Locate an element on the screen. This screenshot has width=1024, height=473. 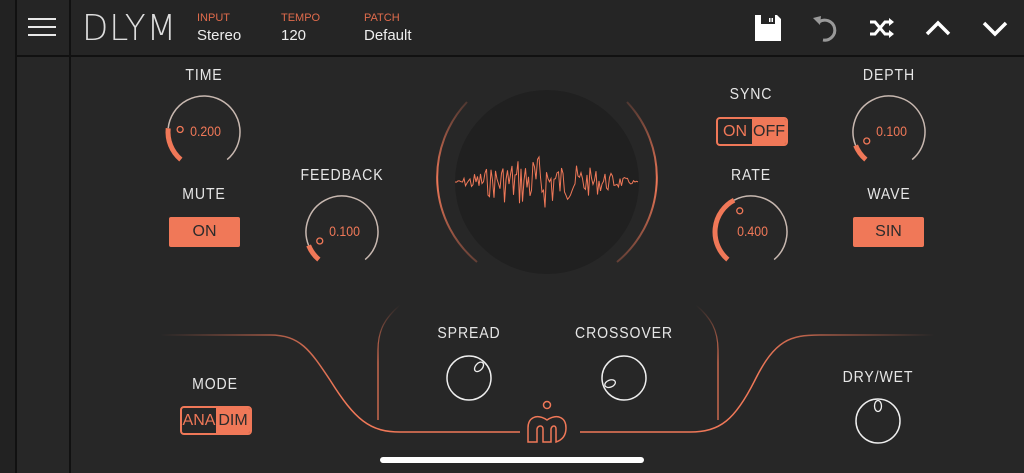
visualizer-ring-left is located at coordinates (457, 182).